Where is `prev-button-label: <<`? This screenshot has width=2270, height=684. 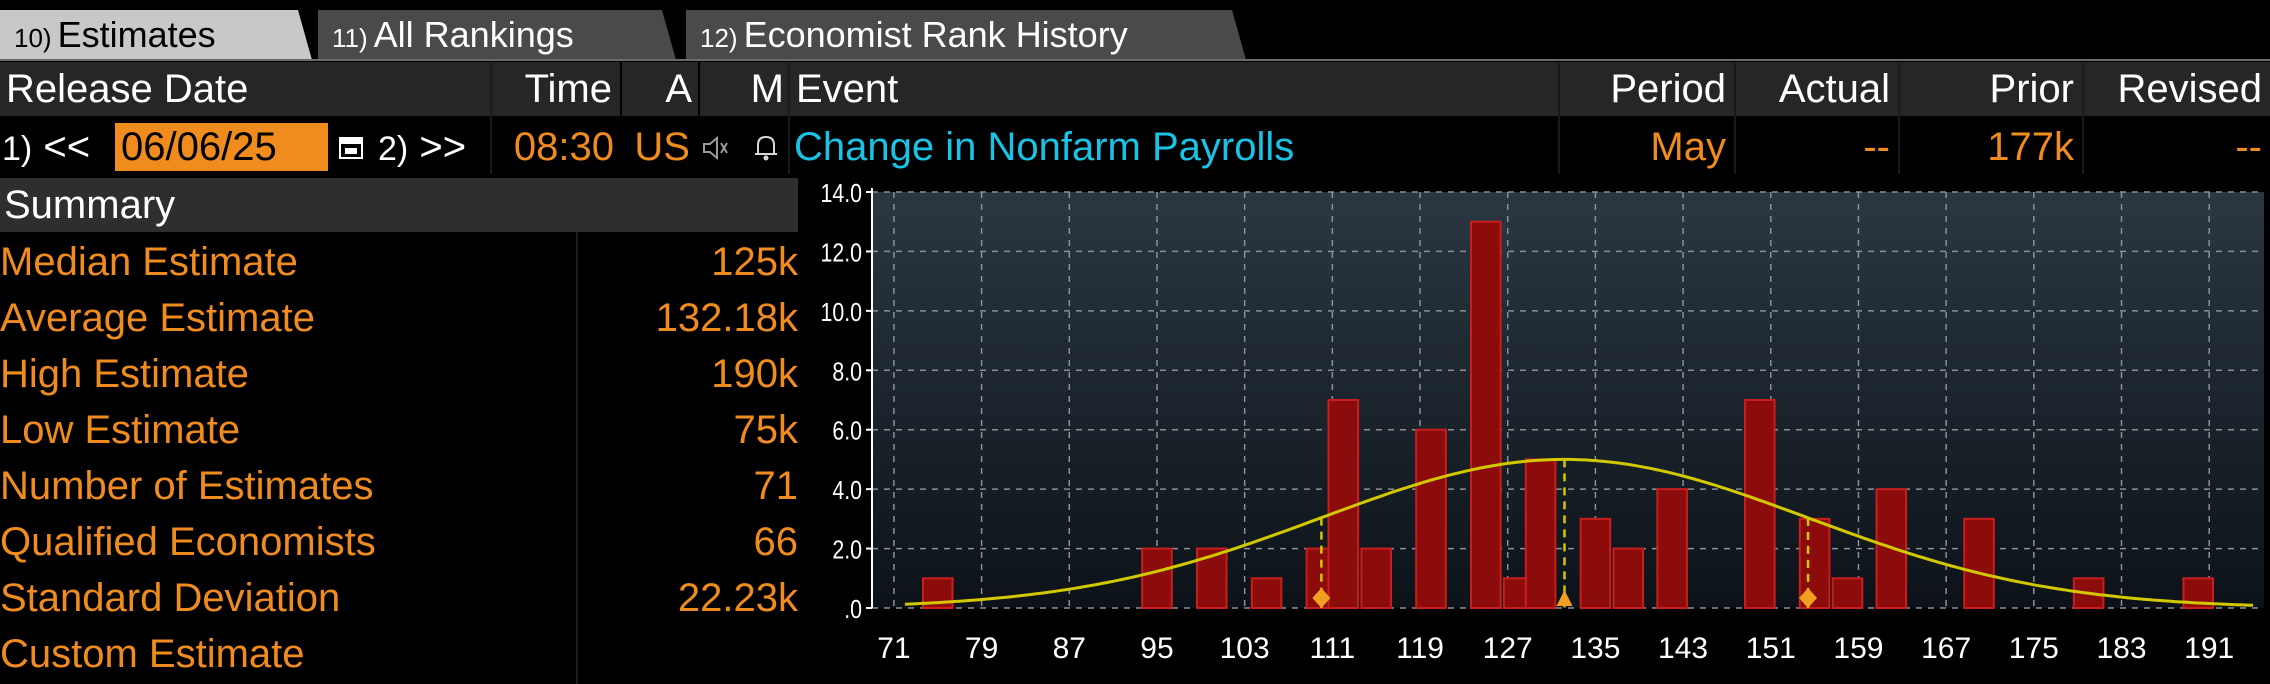 prev-button-label: << is located at coordinates (67, 147).